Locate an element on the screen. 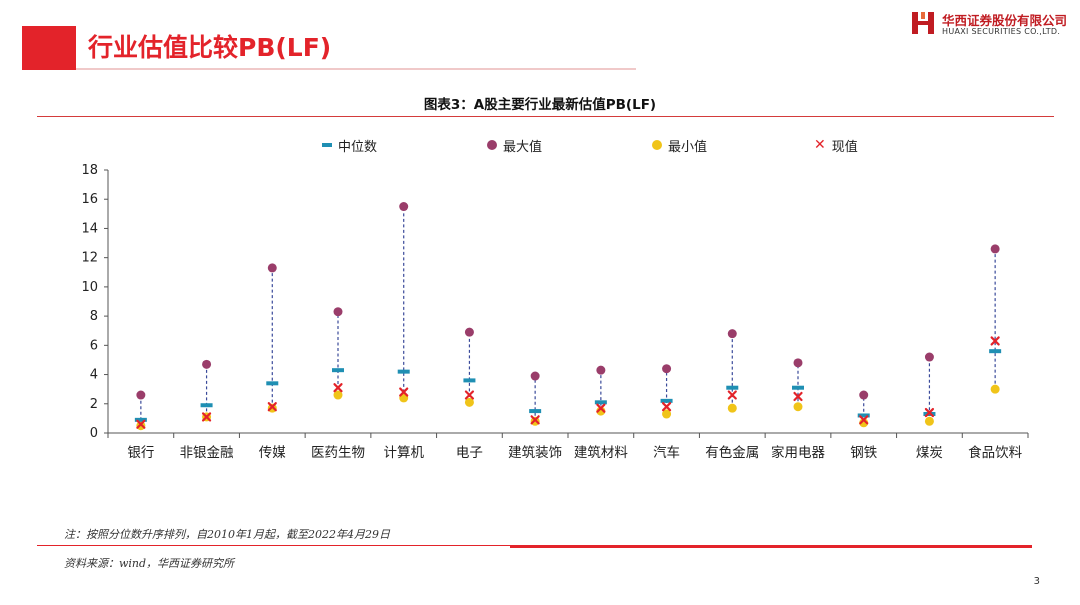  y-tick-label: 18 is located at coordinates (89, 170).